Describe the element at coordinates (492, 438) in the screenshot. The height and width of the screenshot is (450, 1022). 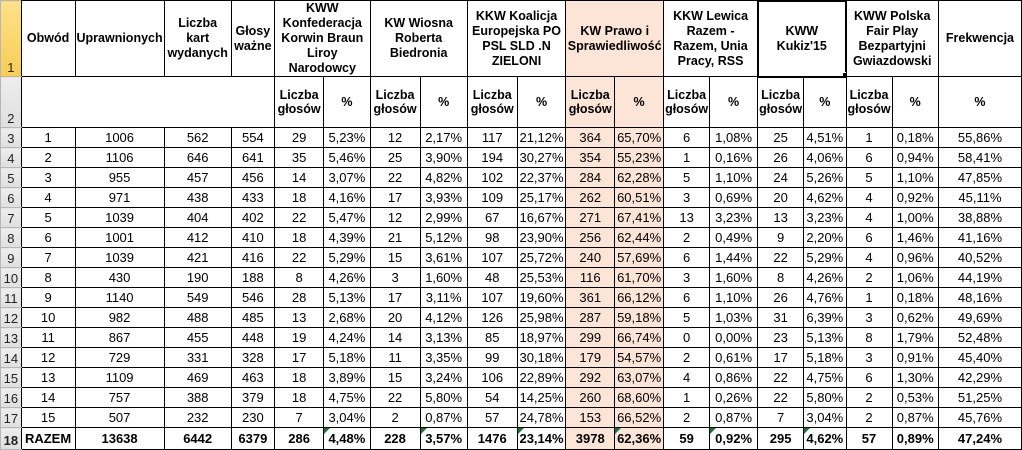
I see `cell: 1476` at that location.